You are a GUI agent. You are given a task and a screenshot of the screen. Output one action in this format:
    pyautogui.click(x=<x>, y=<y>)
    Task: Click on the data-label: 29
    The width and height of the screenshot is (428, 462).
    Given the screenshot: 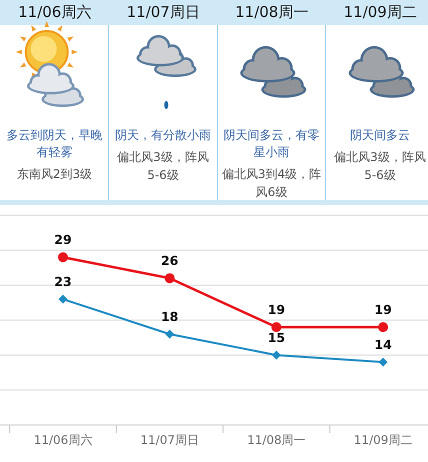 What is the action you would take?
    pyautogui.click(x=63, y=240)
    